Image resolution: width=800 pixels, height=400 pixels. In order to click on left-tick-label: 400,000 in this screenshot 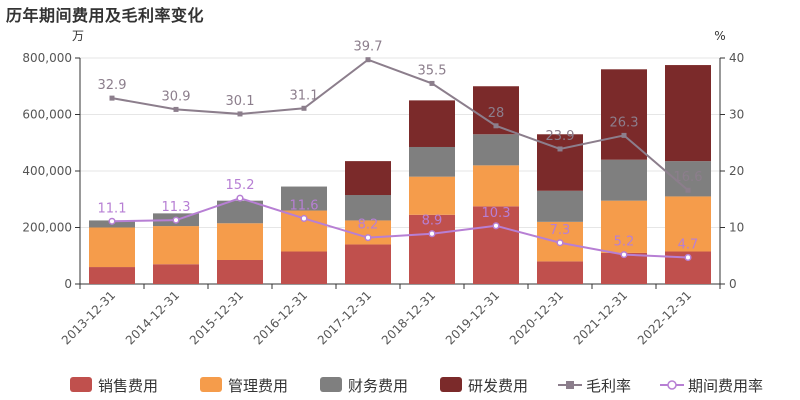, I will do `click(47, 171)`.